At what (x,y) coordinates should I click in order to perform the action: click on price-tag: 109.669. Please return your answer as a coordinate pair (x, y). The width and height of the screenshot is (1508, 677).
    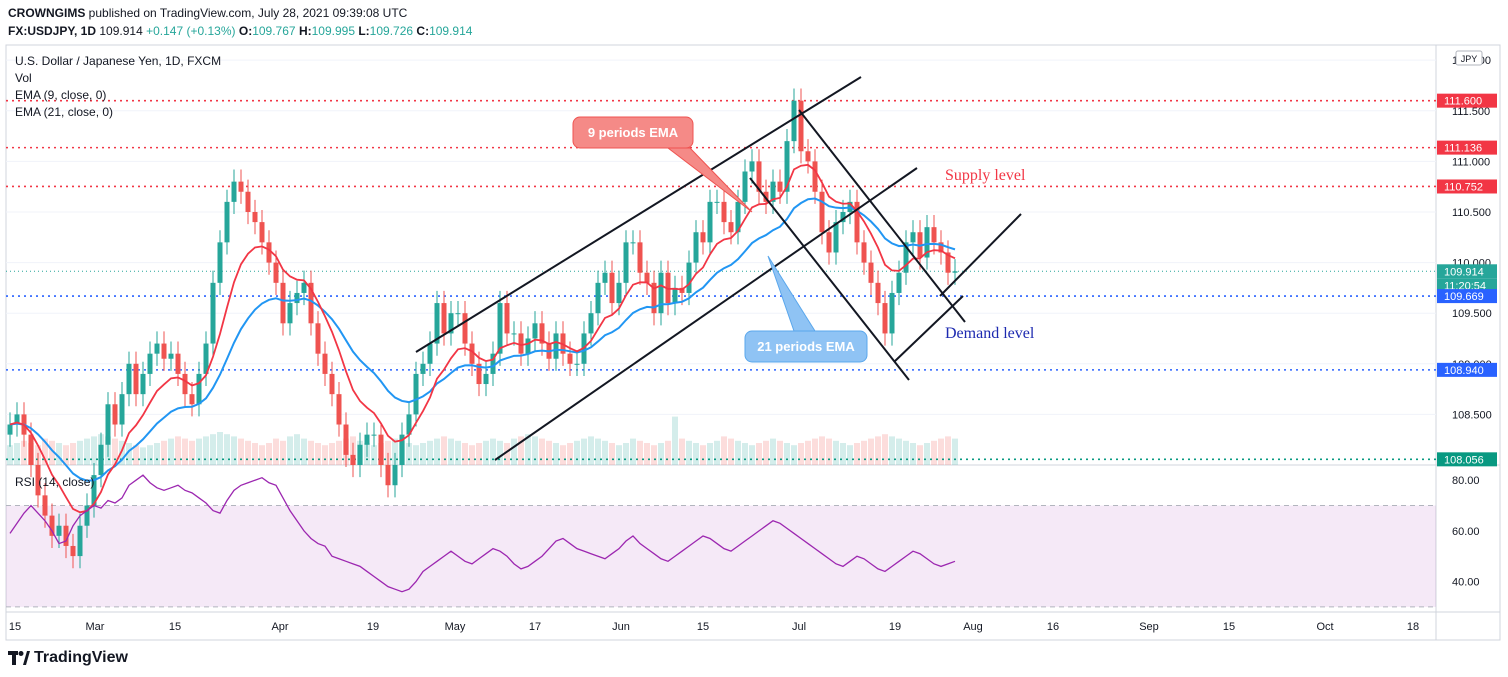
    Looking at the image, I should click on (1467, 296).